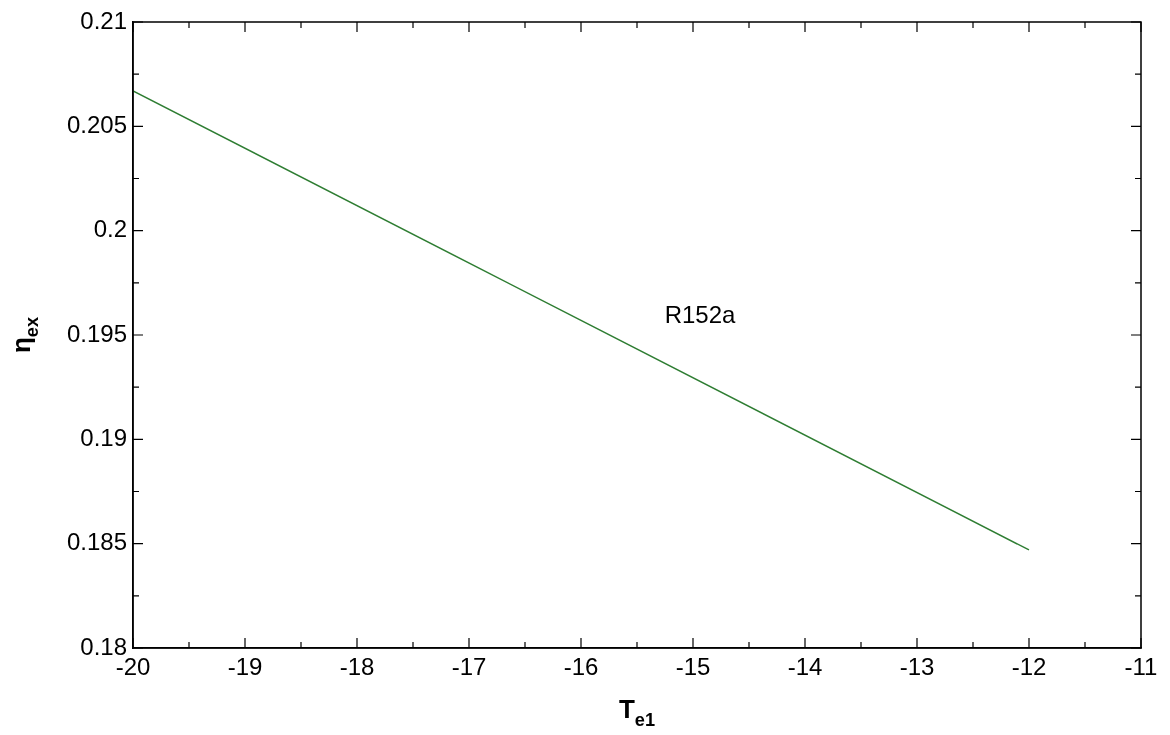 The height and width of the screenshot is (735, 1170). Describe the element at coordinates (110, 229) in the screenshot. I see `y-tick-label: 0.2` at that location.